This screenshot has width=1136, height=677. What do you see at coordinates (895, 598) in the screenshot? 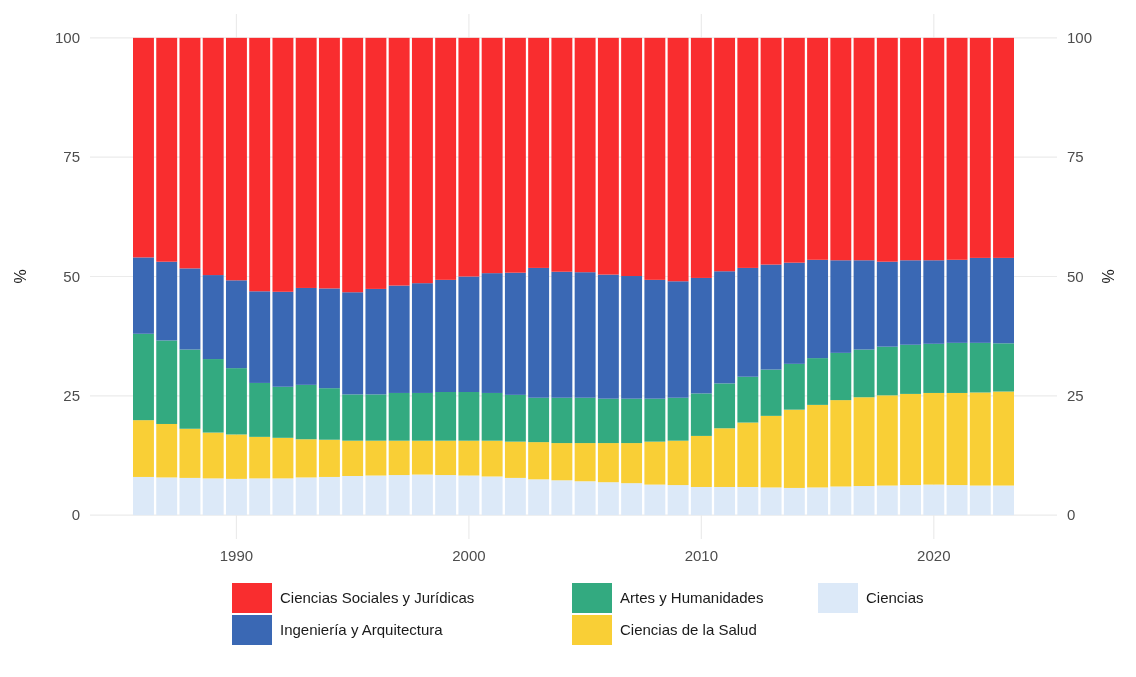
I see `legend-label: Ciencias` at bounding box center [895, 598].